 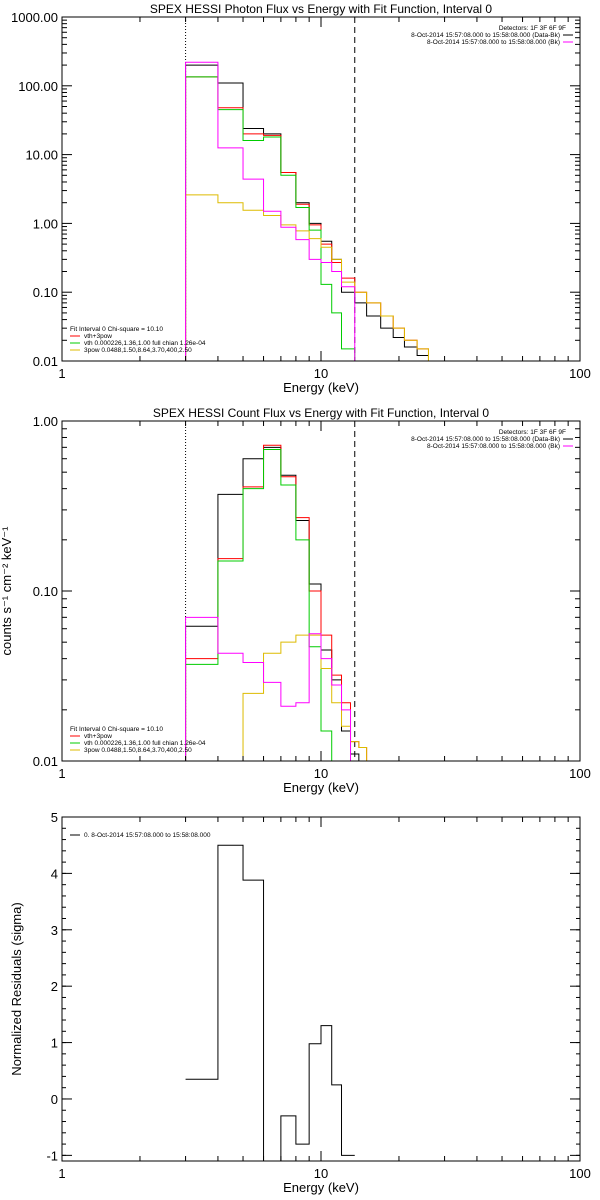 What do you see at coordinates (54, 1043) in the screenshot?
I see `y-tick-label: 1` at bounding box center [54, 1043].